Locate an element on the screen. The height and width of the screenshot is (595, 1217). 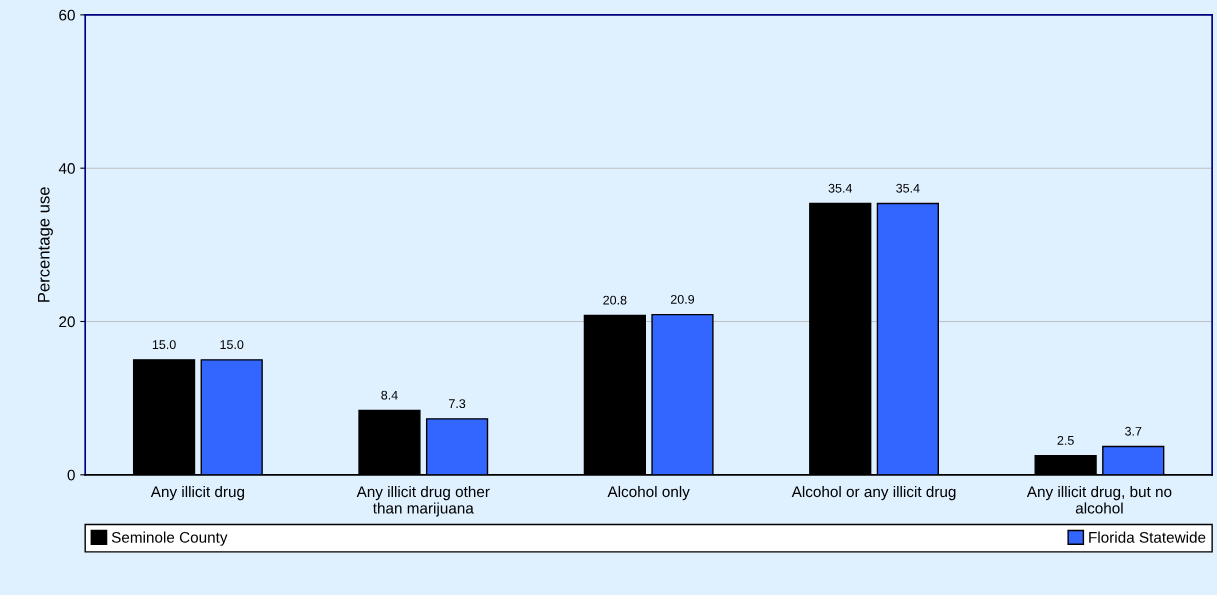
x-tick-label: Any illicit drug, but no alcohol is located at coordinates (1099, 499).